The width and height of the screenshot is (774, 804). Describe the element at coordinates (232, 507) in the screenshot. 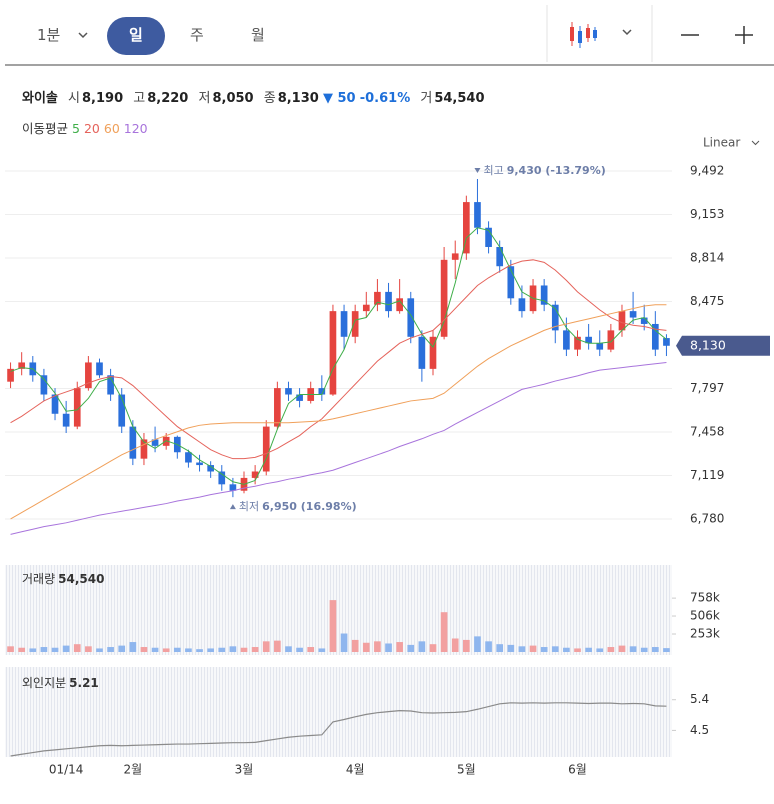

I see `low-marker` at that location.